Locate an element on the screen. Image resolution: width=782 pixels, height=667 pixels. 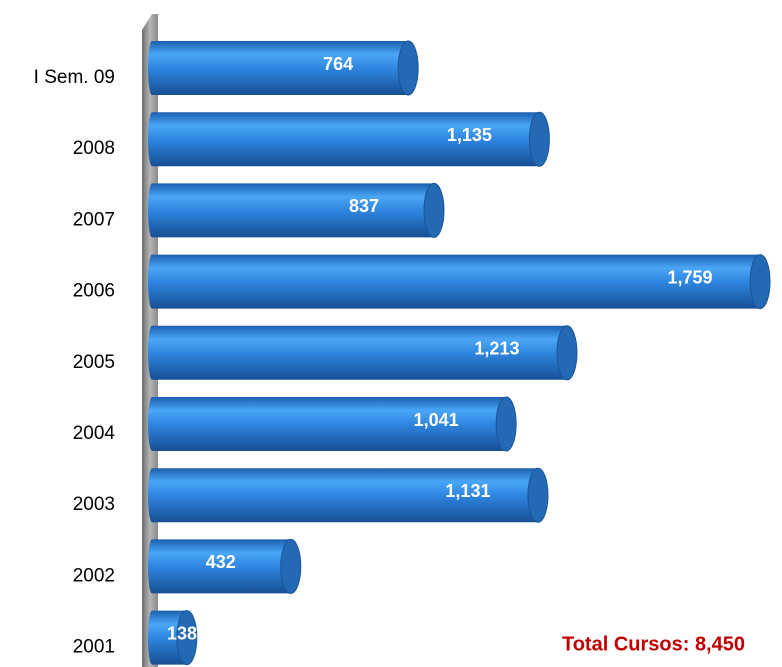
y-tick-label: 2003 is located at coordinates (94, 504).